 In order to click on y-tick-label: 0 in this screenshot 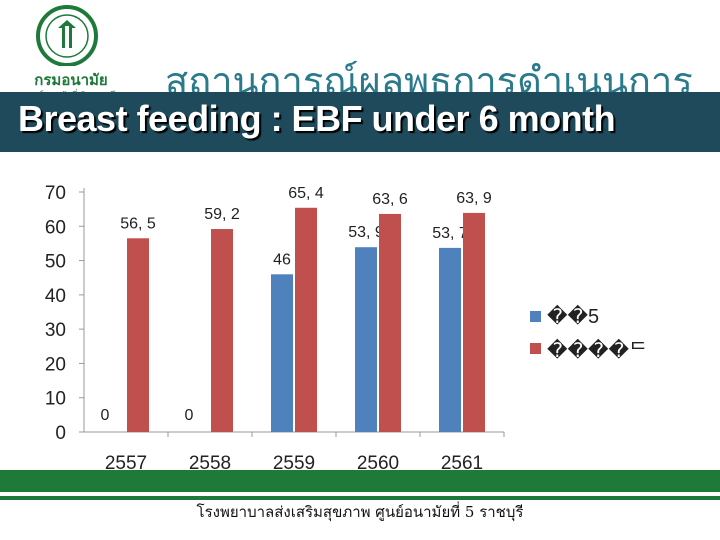, I will do `click(60, 433)`.